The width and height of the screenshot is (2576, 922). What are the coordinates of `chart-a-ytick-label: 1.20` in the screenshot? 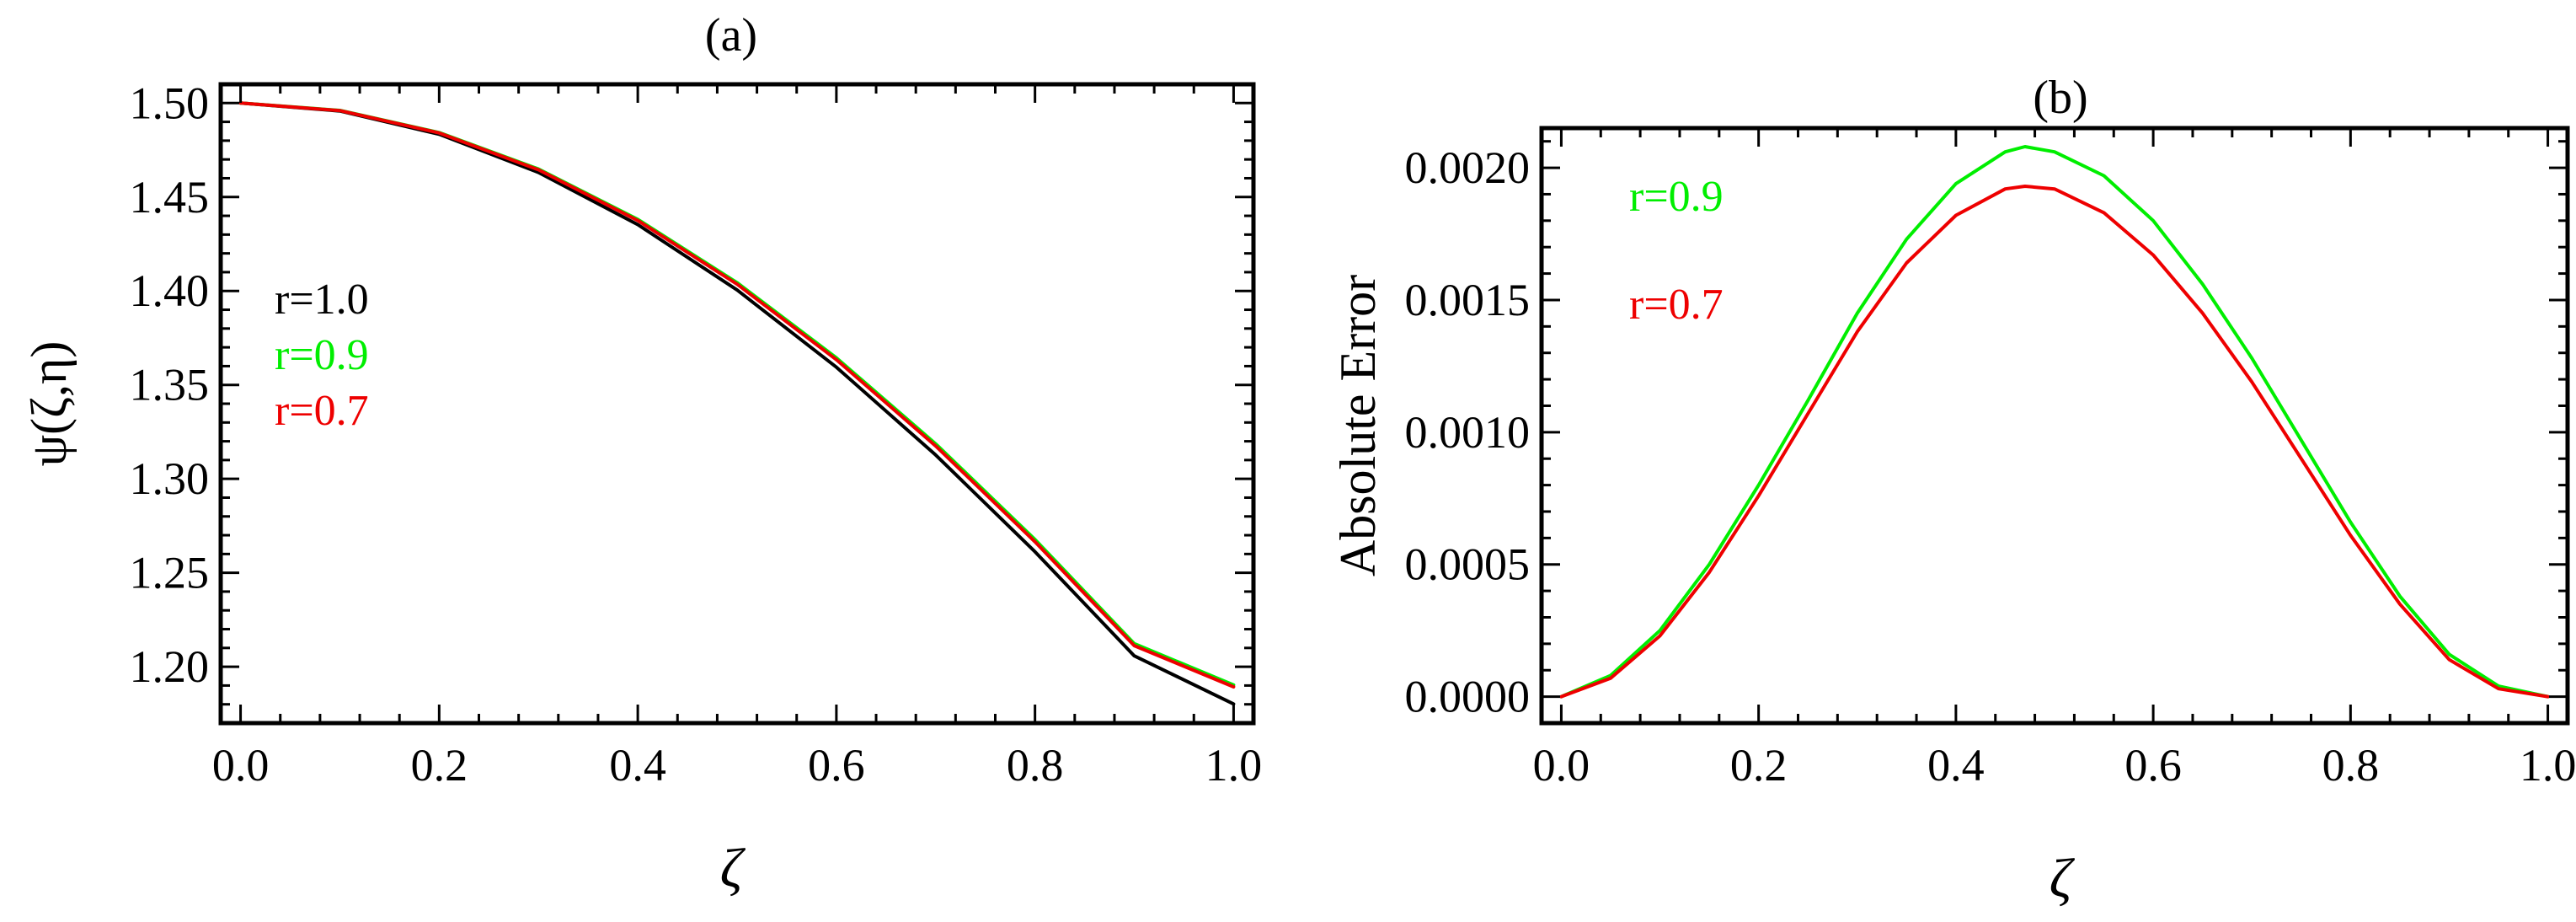 It's located at (170, 666).